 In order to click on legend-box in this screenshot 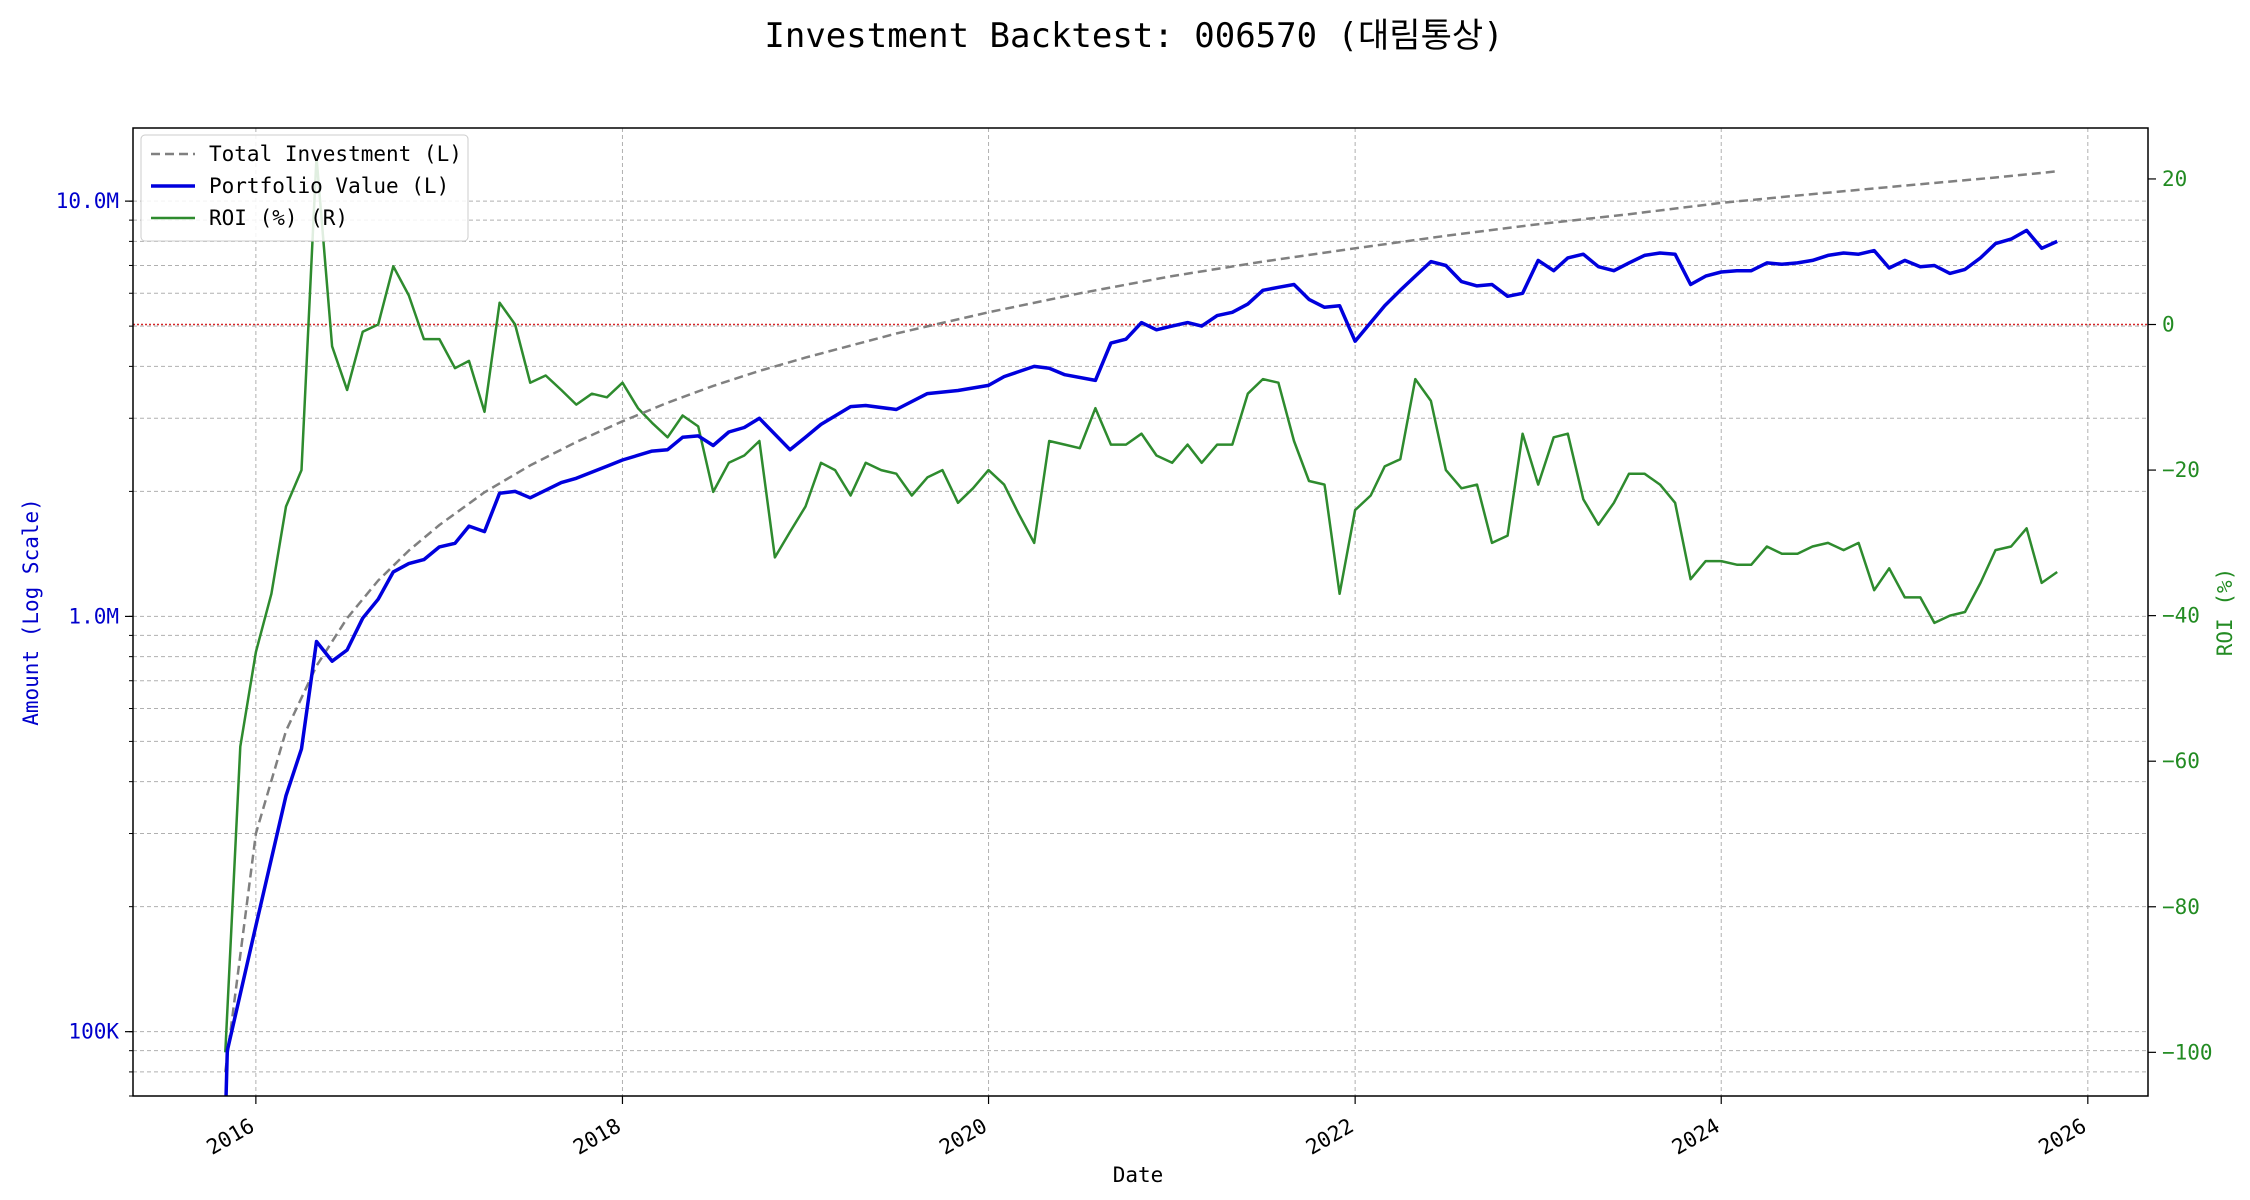, I will do `click(304, 188)`.